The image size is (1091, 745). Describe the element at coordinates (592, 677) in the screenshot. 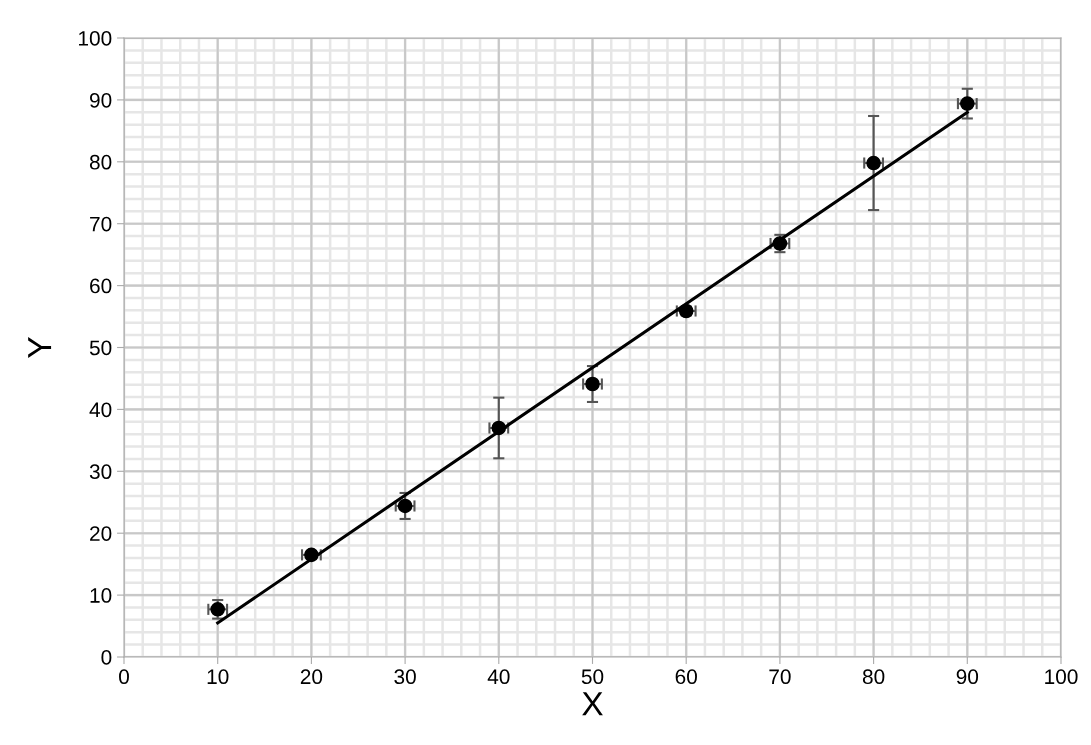

I see `x-tick-label: 50` at that location.